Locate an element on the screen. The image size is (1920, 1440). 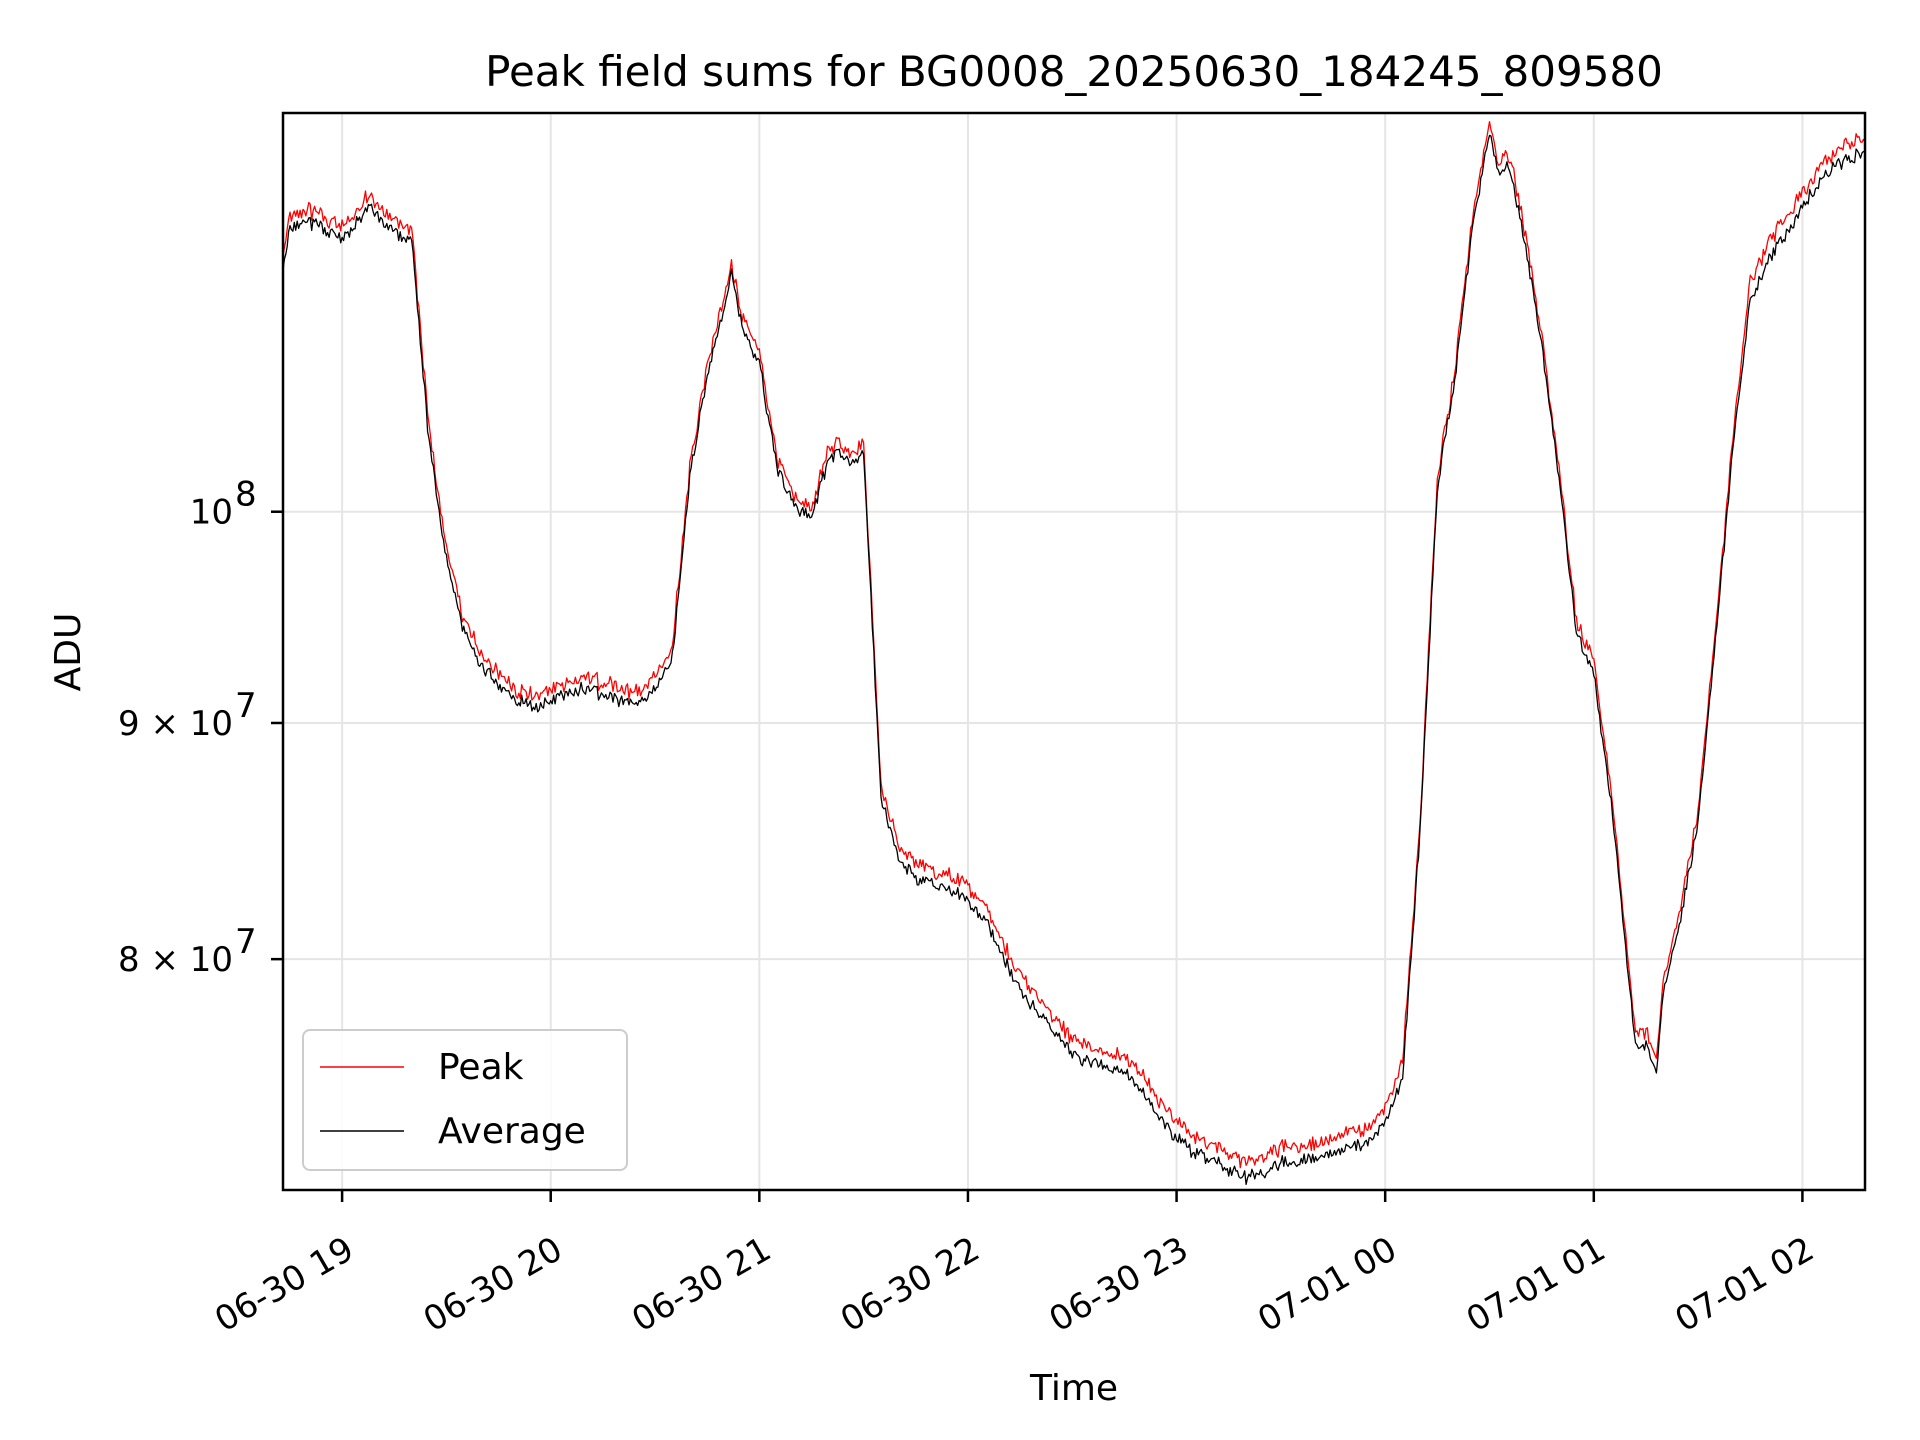
y-tick-label-base: 8 × 10 is located at coordinates (175, 960).